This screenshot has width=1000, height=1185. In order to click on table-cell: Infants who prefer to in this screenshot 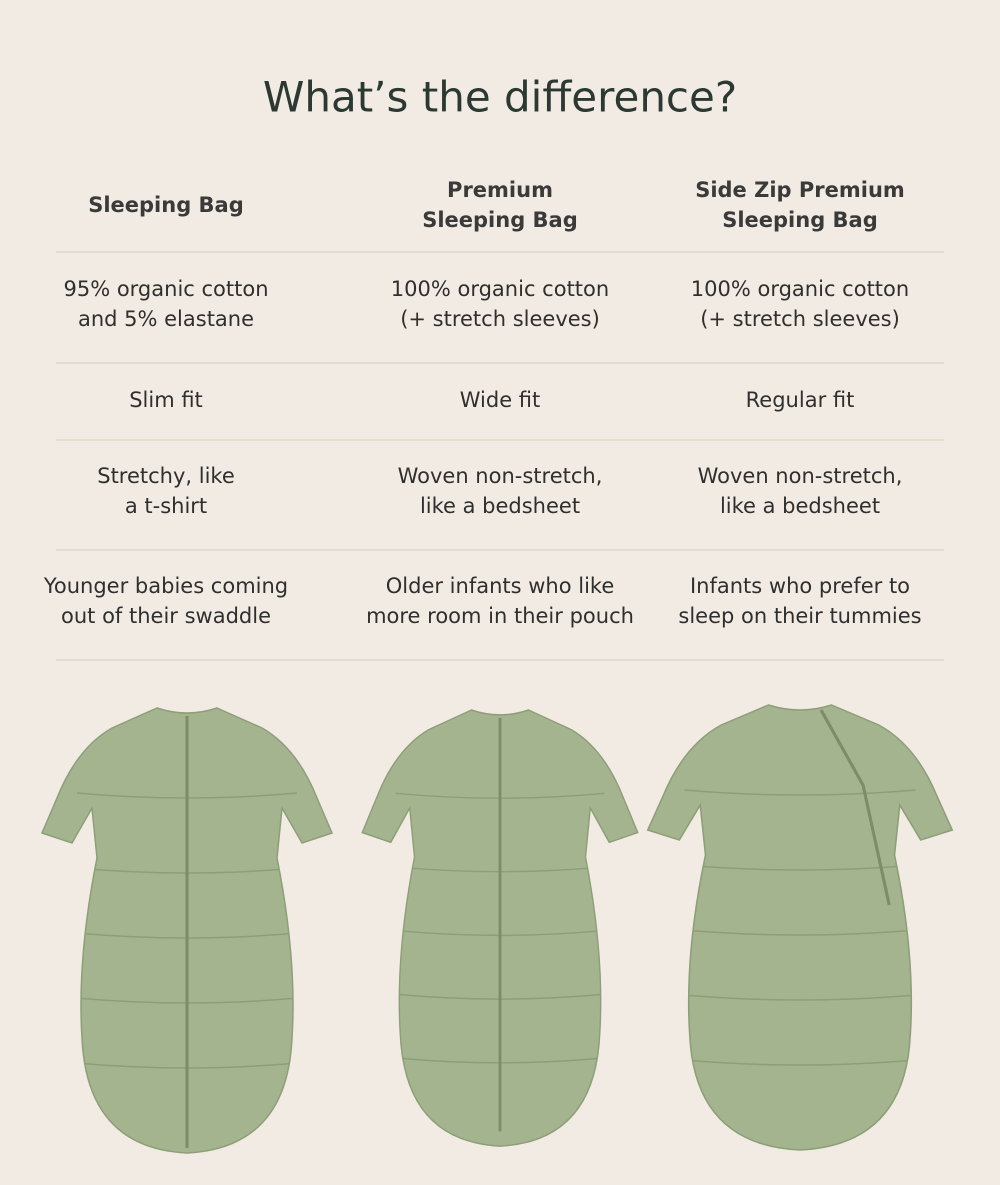, I will do `click(800, 586)`.